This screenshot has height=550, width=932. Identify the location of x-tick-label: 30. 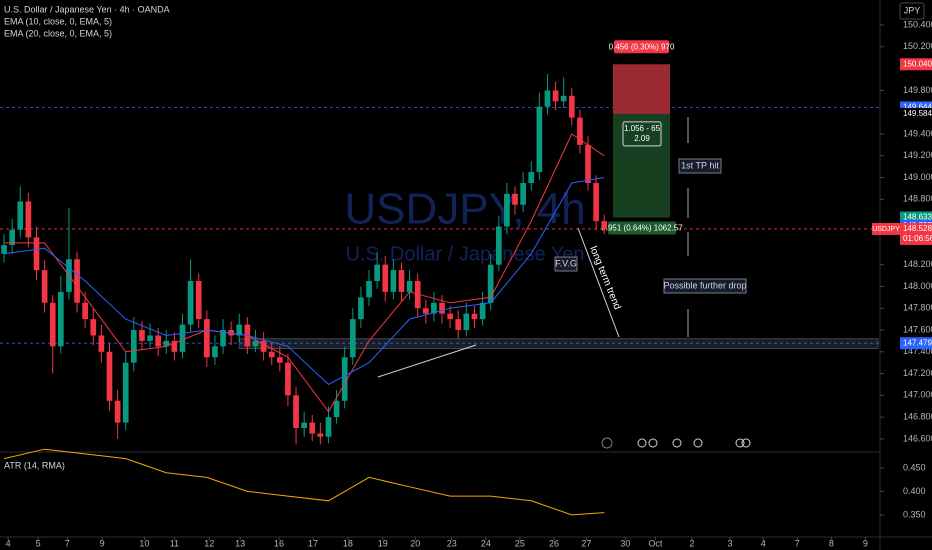
(625, 543).